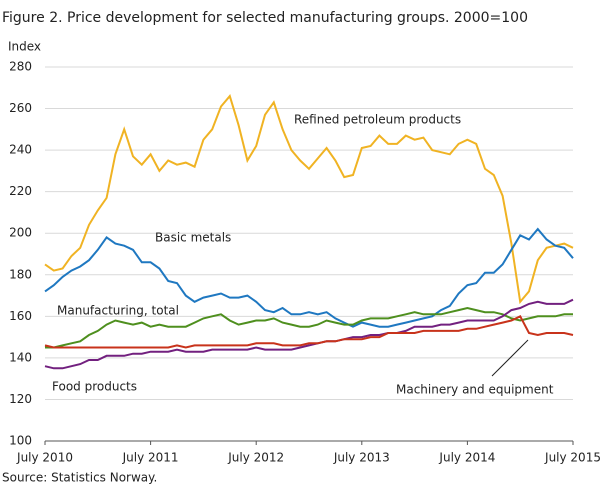 The image size is (610, 488). What do you see at coordinates (255, 458) in the screenshot?
I see `x-tick-label: July 2012` at bounding box center [255, 458].